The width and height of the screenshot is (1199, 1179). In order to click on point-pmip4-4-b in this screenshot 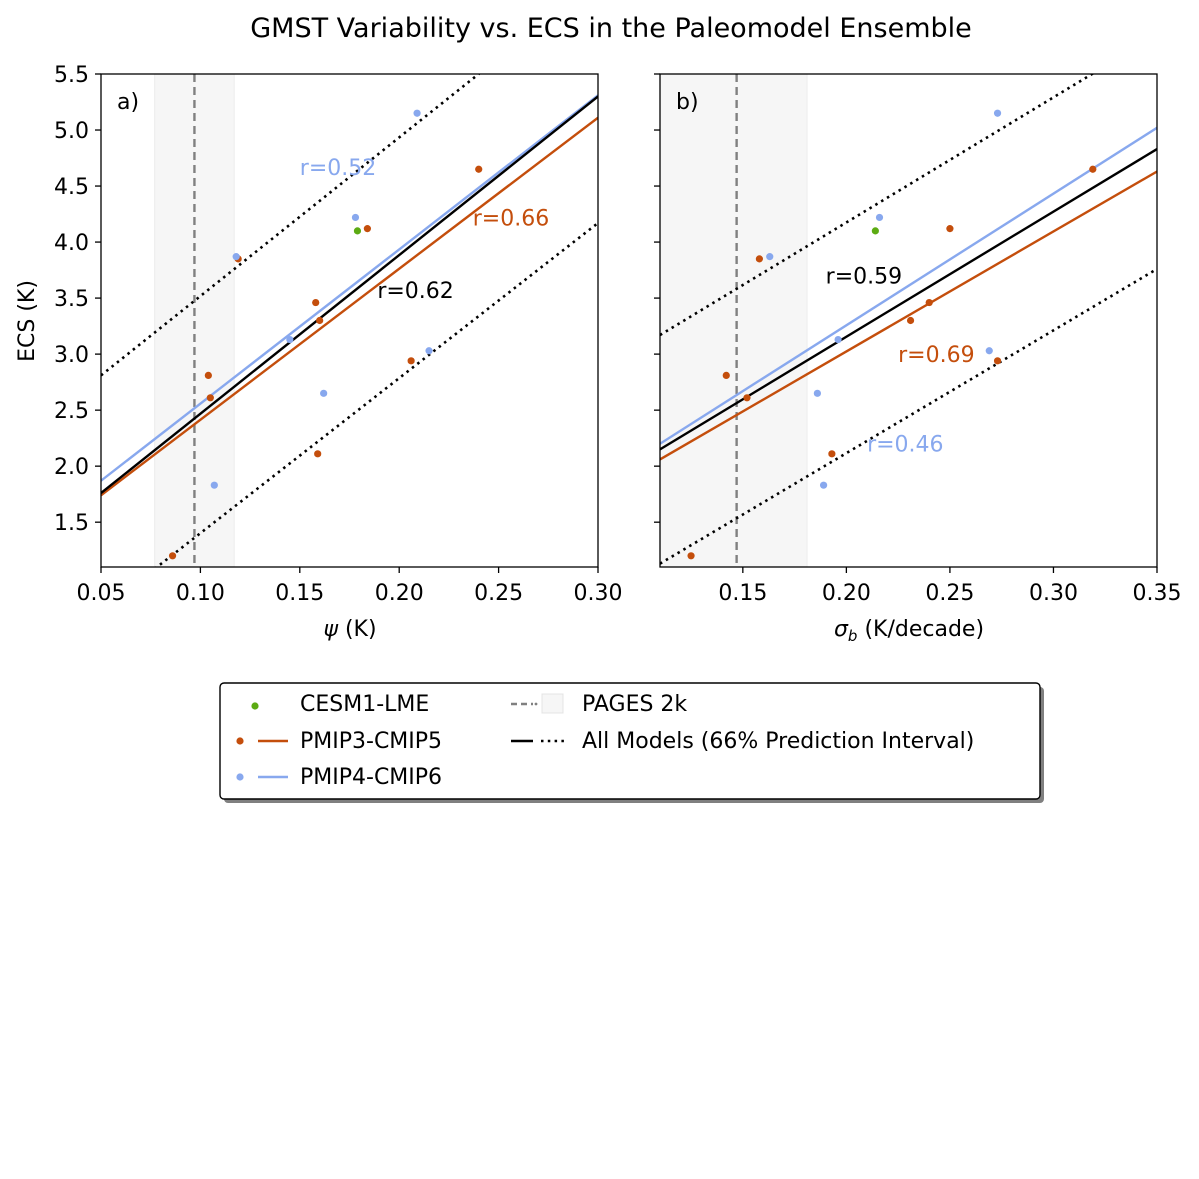, I will do `click(879, 217)`.